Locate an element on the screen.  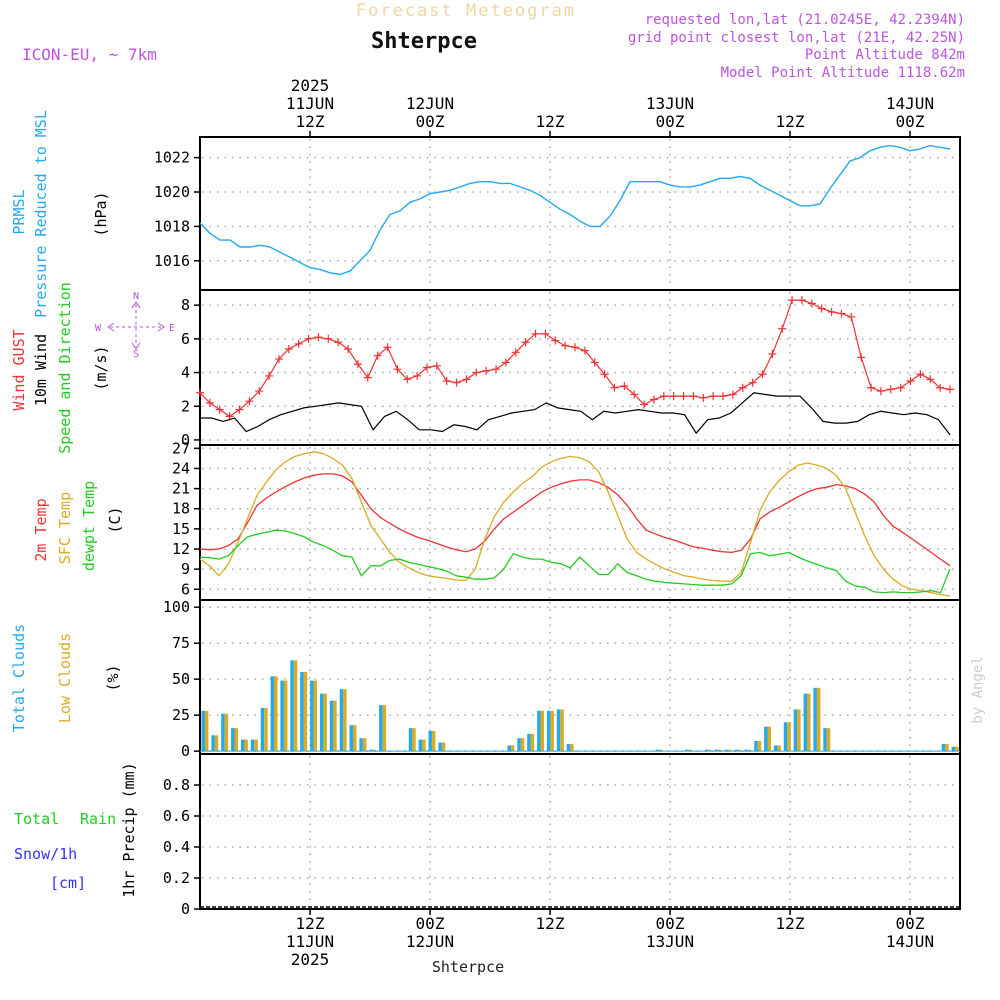
wind-gust-line is located at coordinates (575, 358).